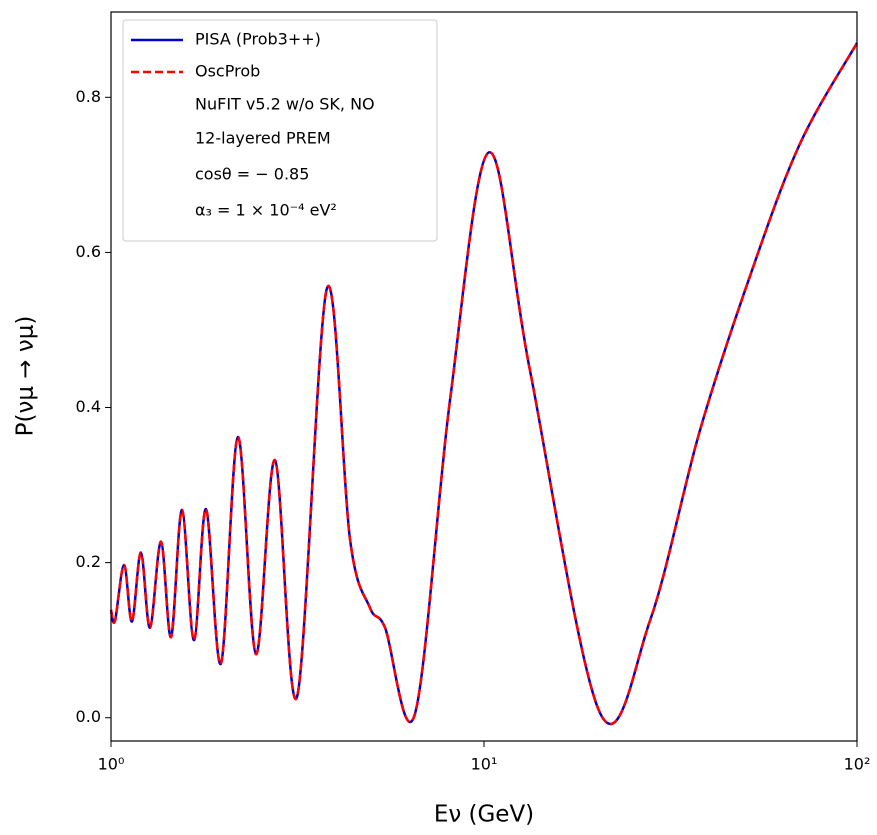 The image size is (877, 835). What do you see at coordinates (263, 138) in the screenshot?
I see `annotation: 12-layered PREM` at bounding box center [263, 138].